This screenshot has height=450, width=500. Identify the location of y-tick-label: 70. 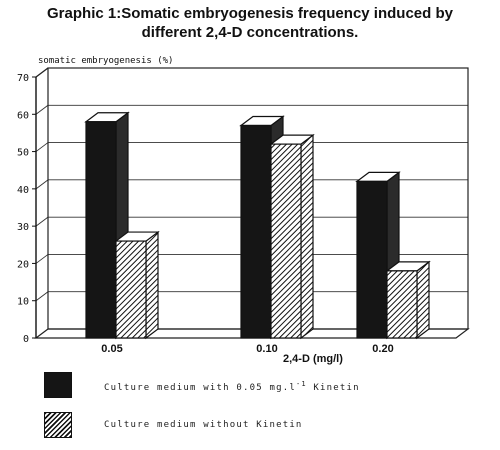
(23, 78).